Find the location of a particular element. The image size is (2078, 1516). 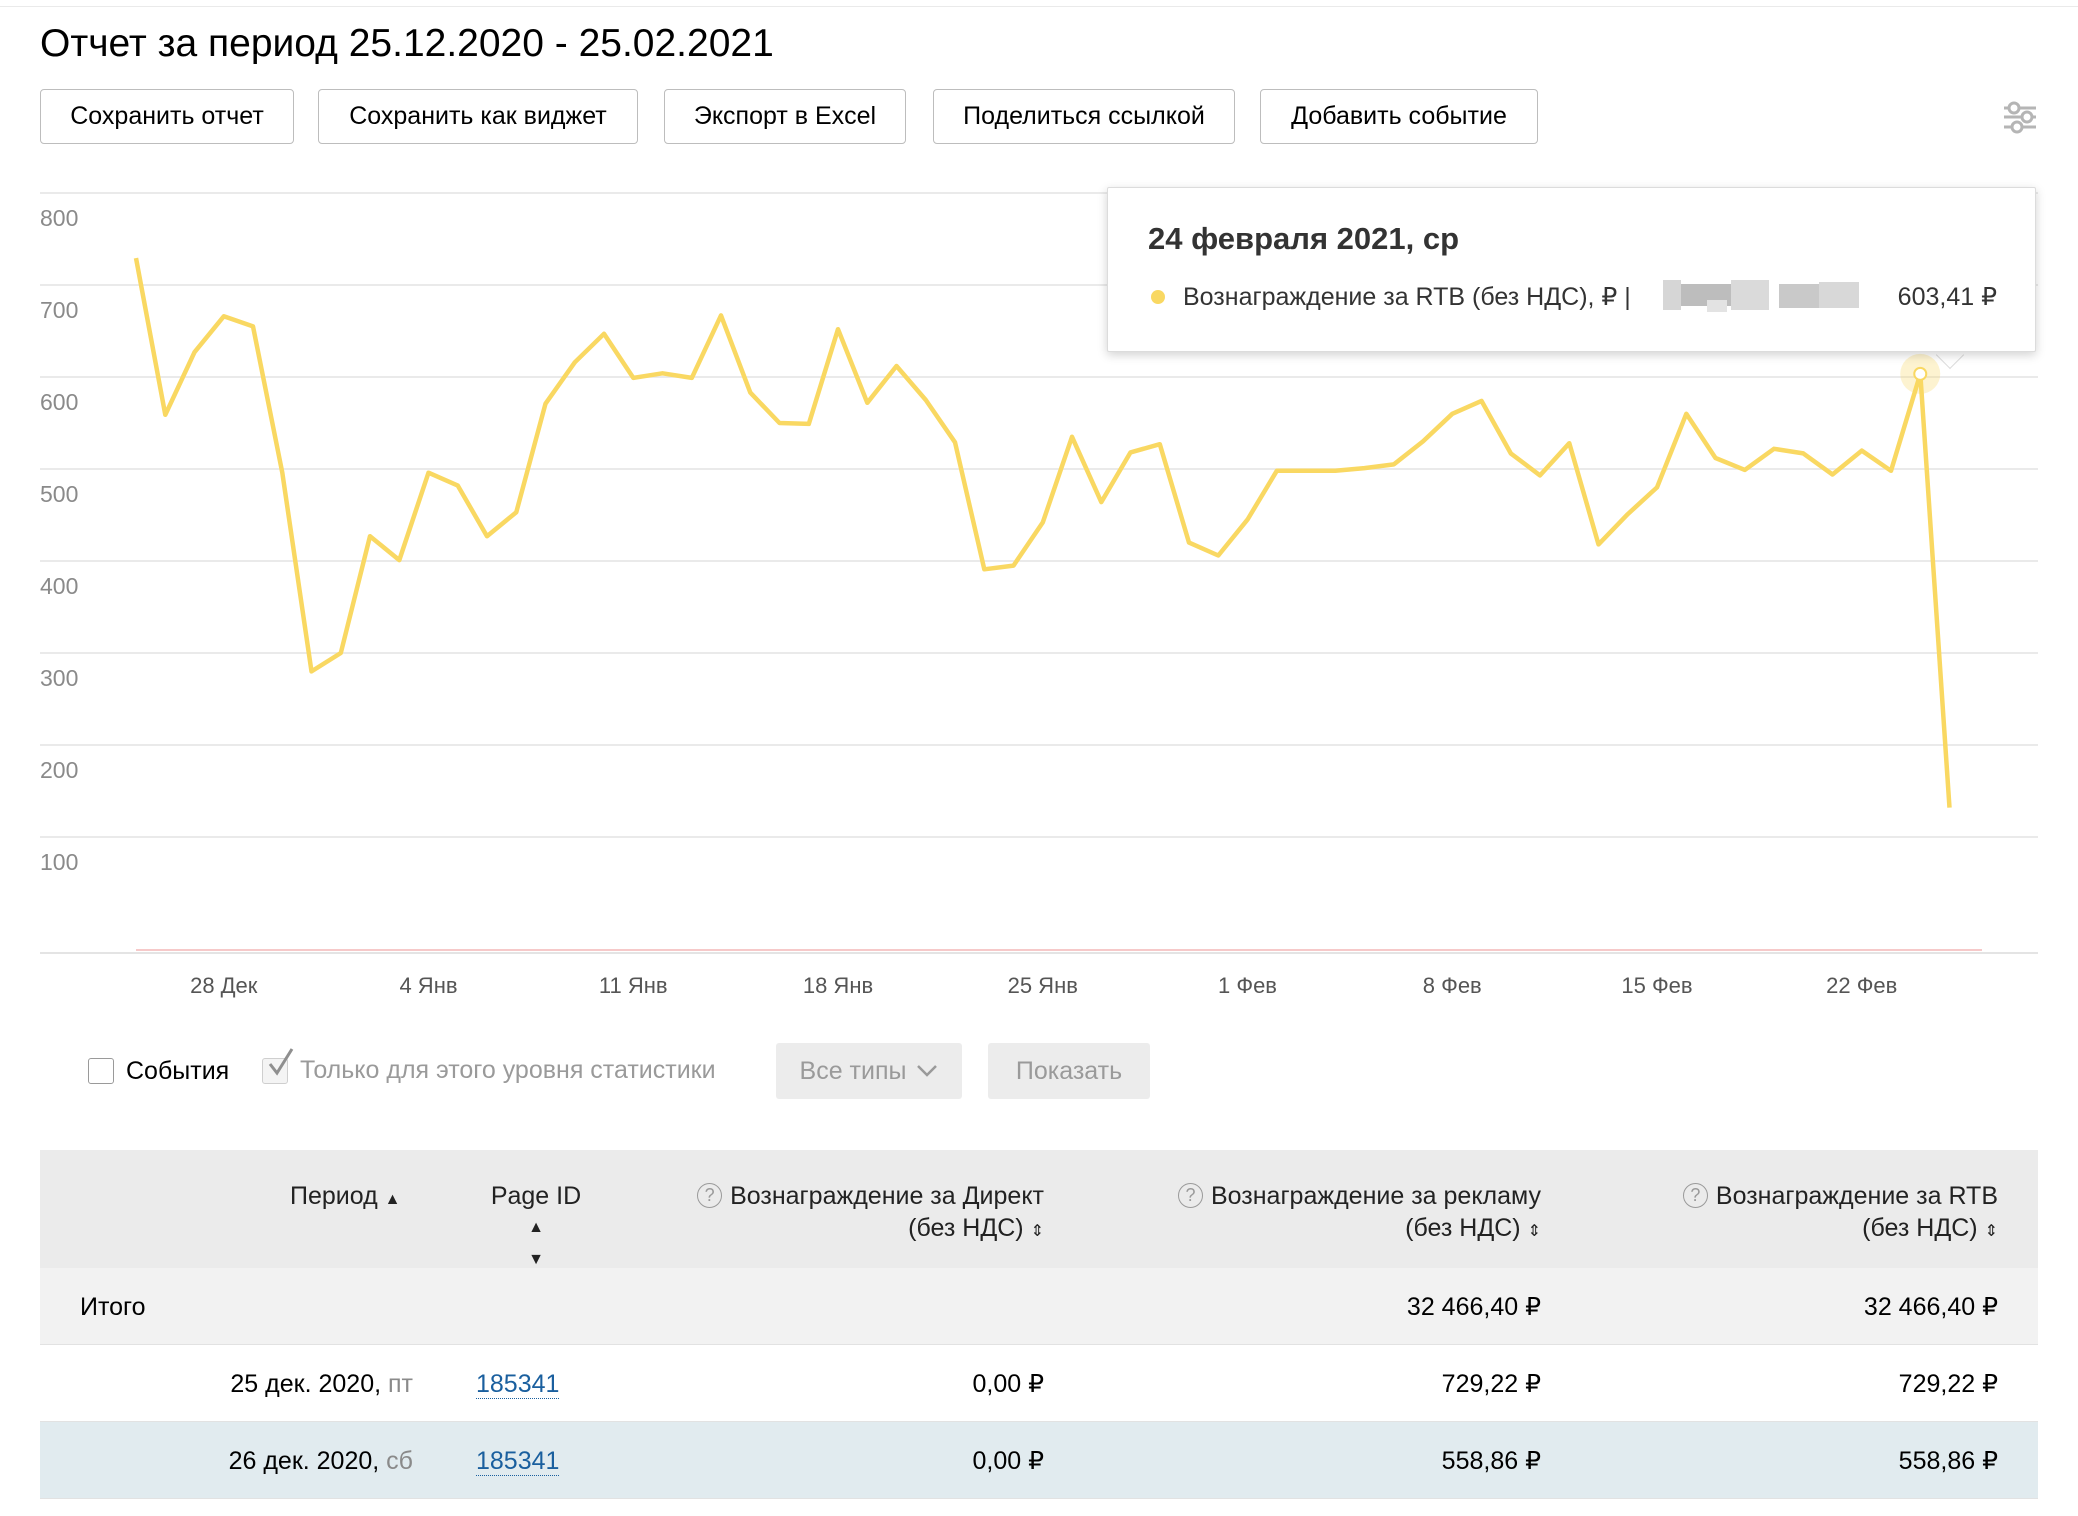

row-ads: 729,22 ₽ is located at coordinates (1491, 1384).